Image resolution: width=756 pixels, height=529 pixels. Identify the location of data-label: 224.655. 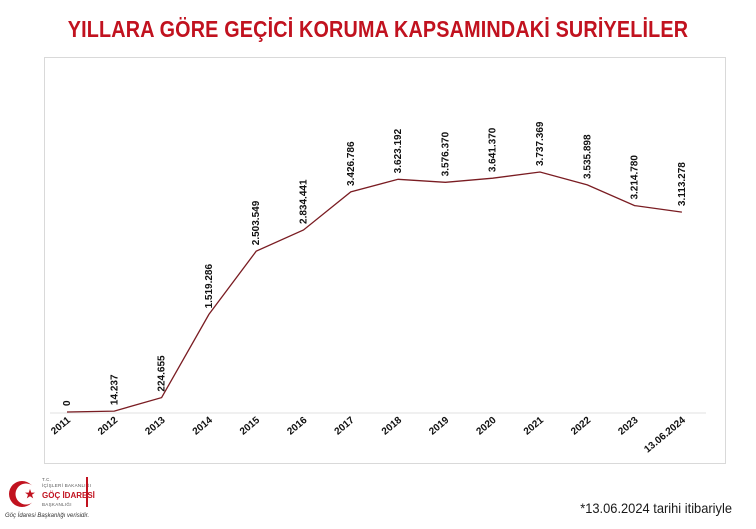
(162, 373).